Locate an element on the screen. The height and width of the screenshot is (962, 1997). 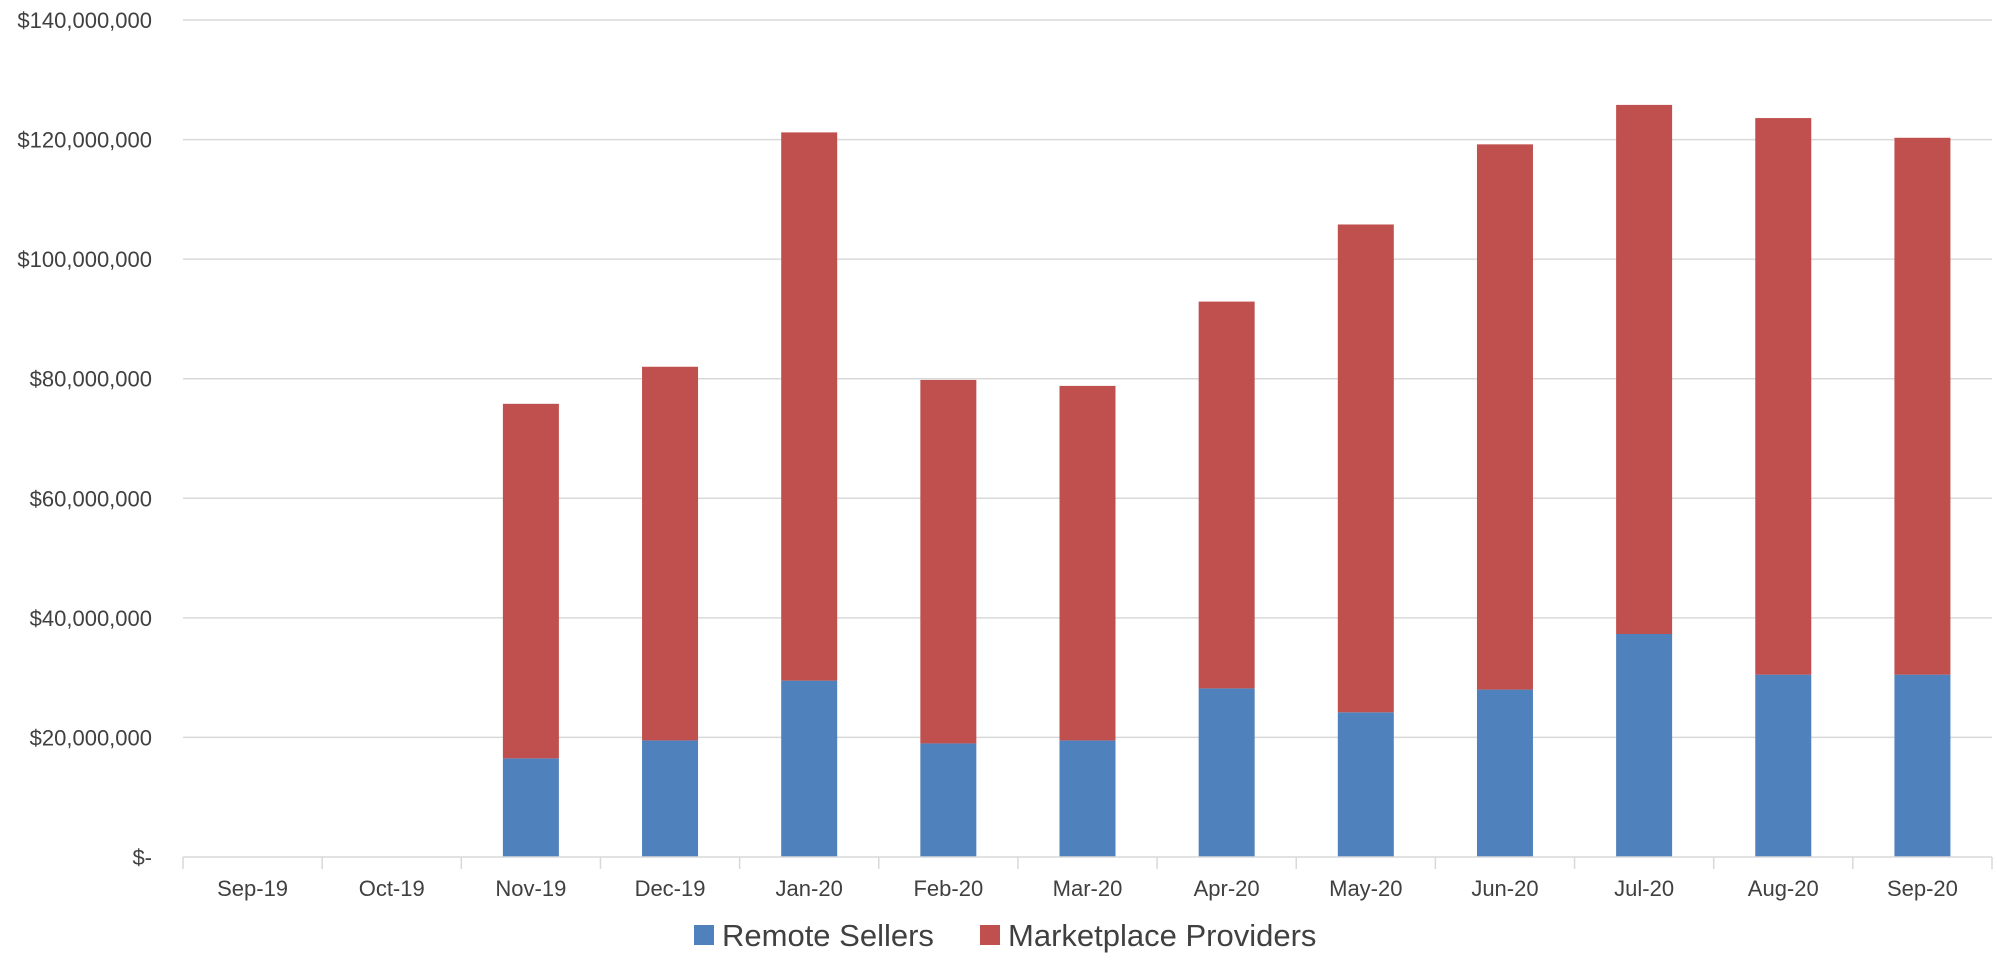
y-tick-label: $60,000,000 is located at coordinates (91, 498).